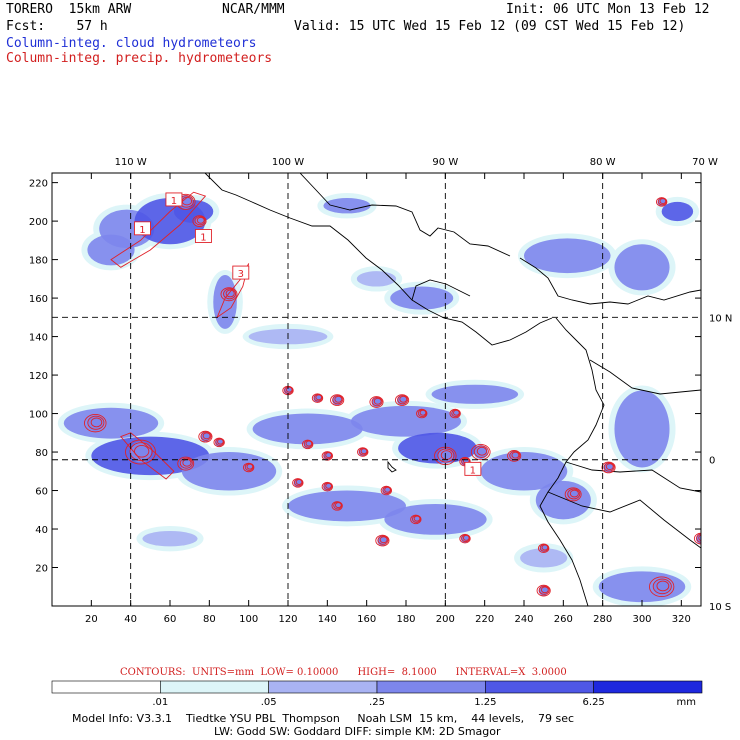  I want to click on legend-precip-hydrometeors: Column-integ. precip. hydrometeors, so click(139, 58).